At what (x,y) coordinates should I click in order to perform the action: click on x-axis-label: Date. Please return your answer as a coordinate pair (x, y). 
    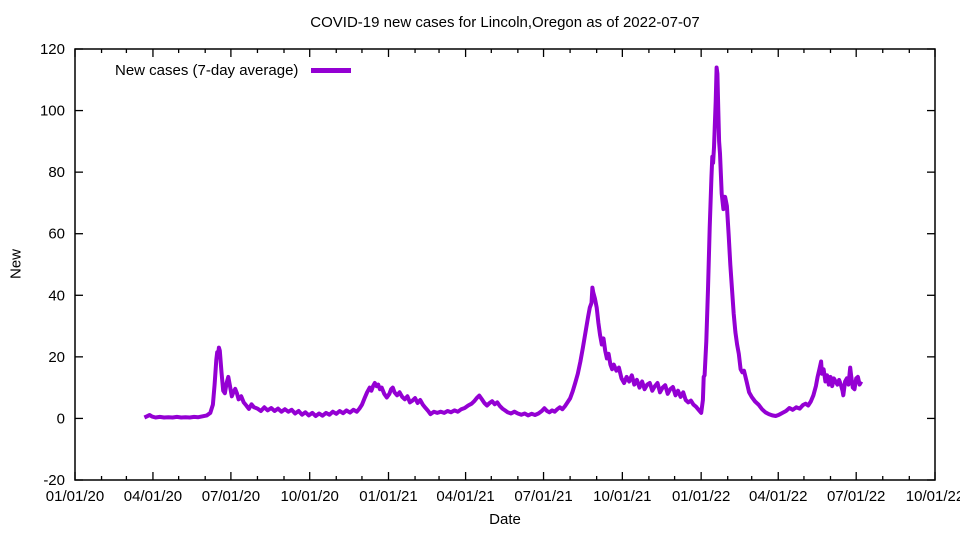
    Looking at the image, I should click on (505, 519).